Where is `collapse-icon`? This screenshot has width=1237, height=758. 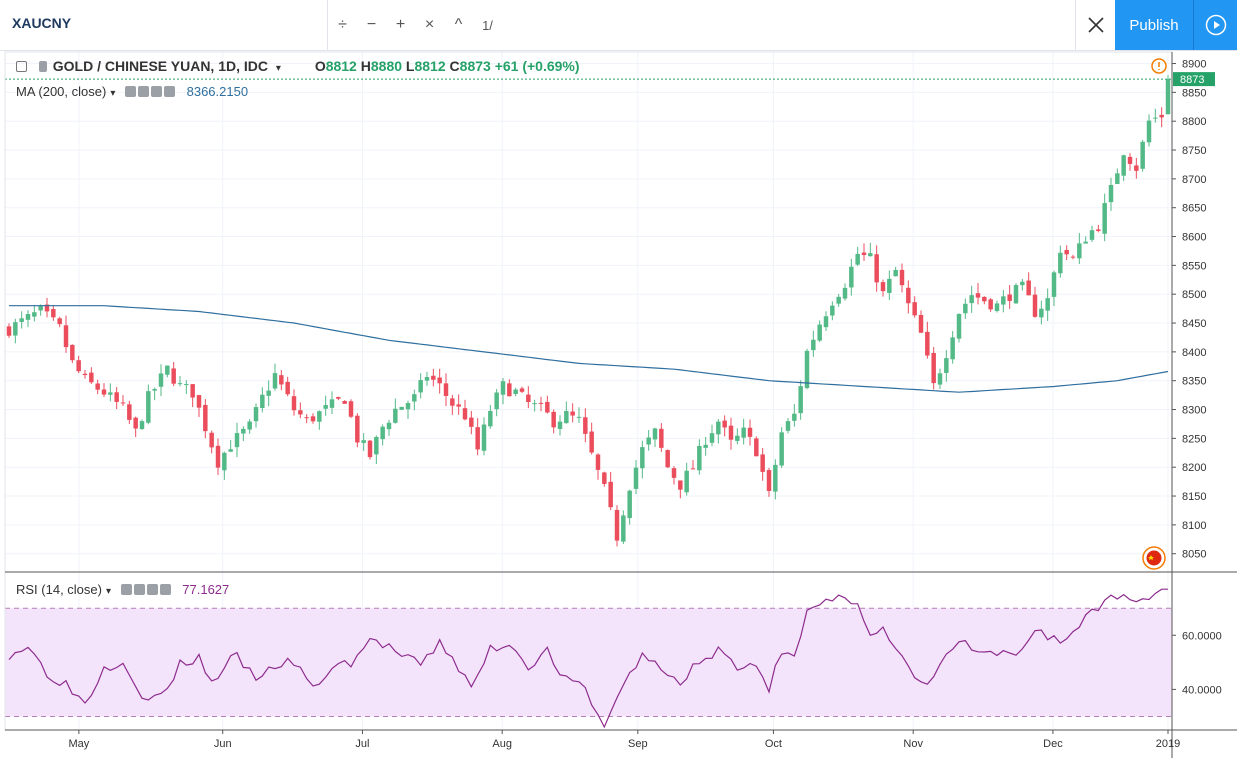 collapse-icon is located at coordinates (21, 66).